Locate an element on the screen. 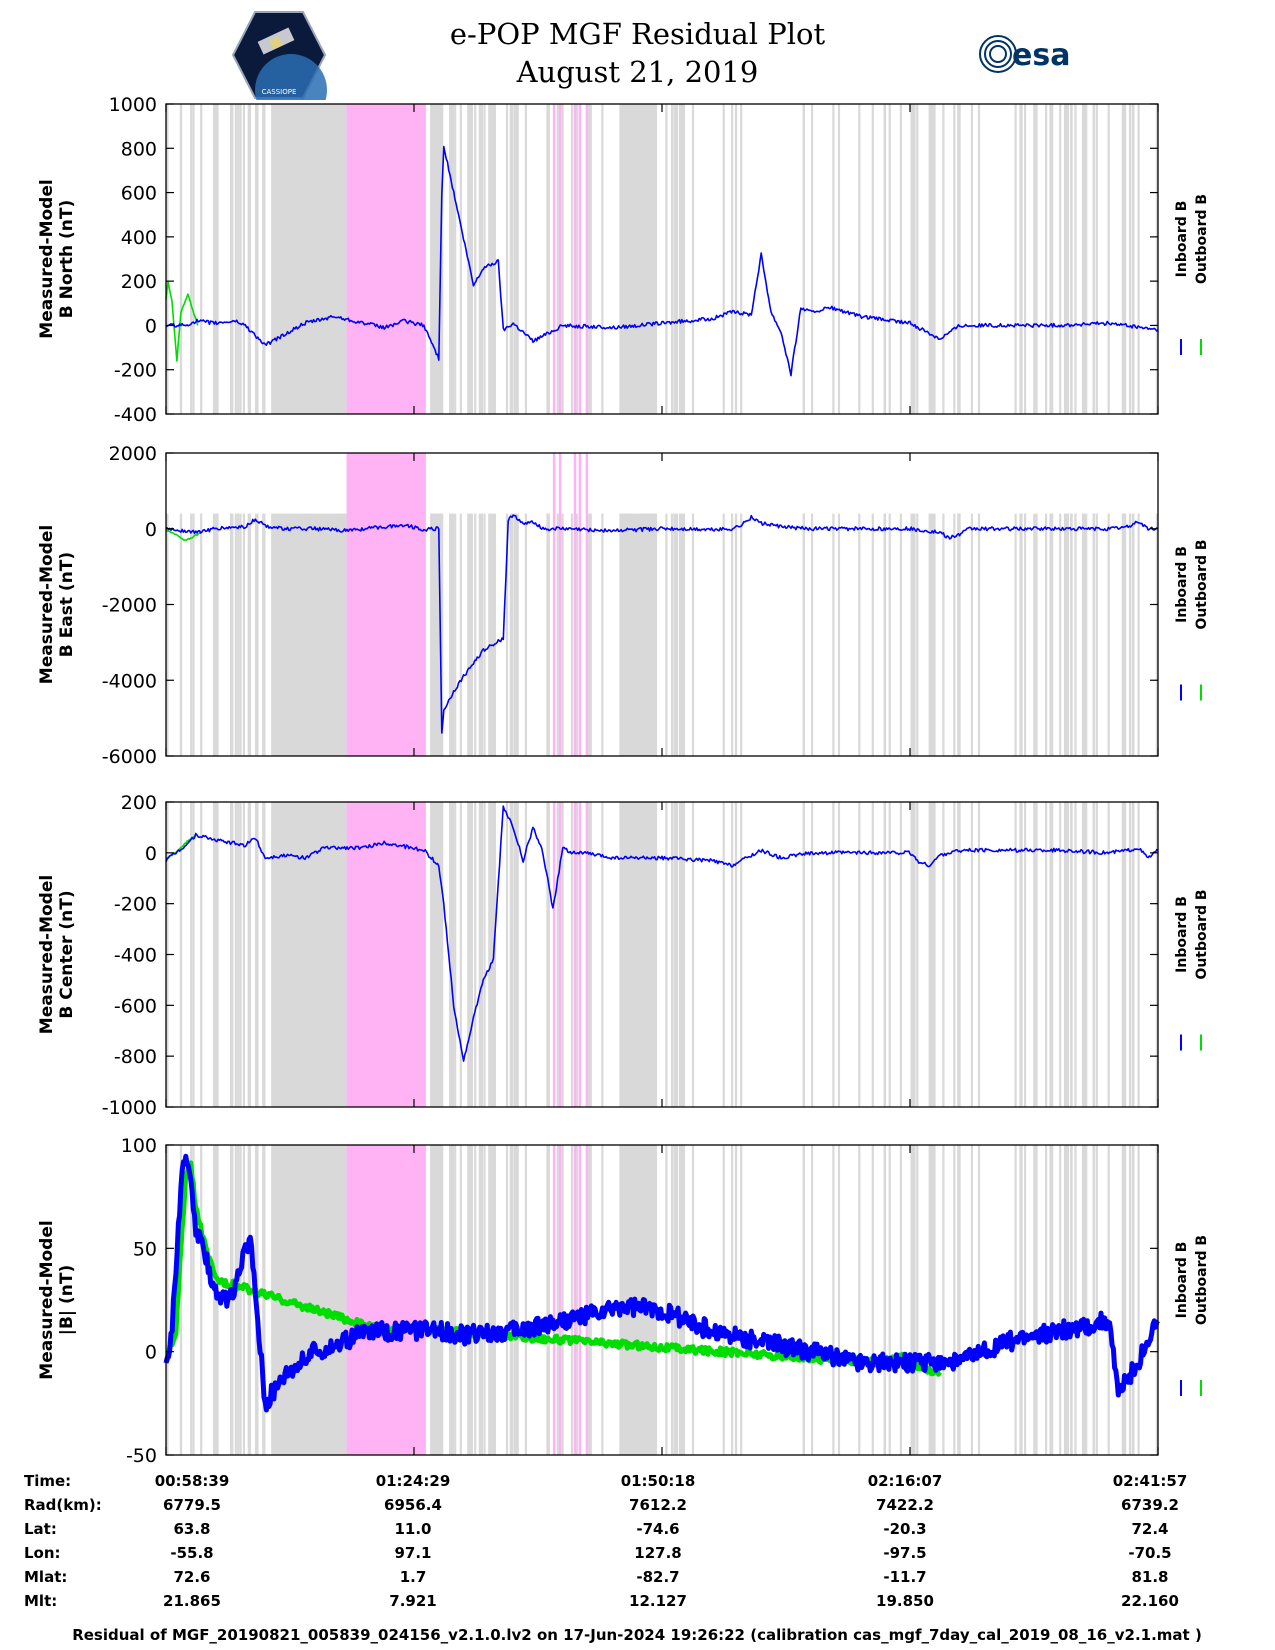  legend-label: Outboard B is located at coordinates (1202, 934).